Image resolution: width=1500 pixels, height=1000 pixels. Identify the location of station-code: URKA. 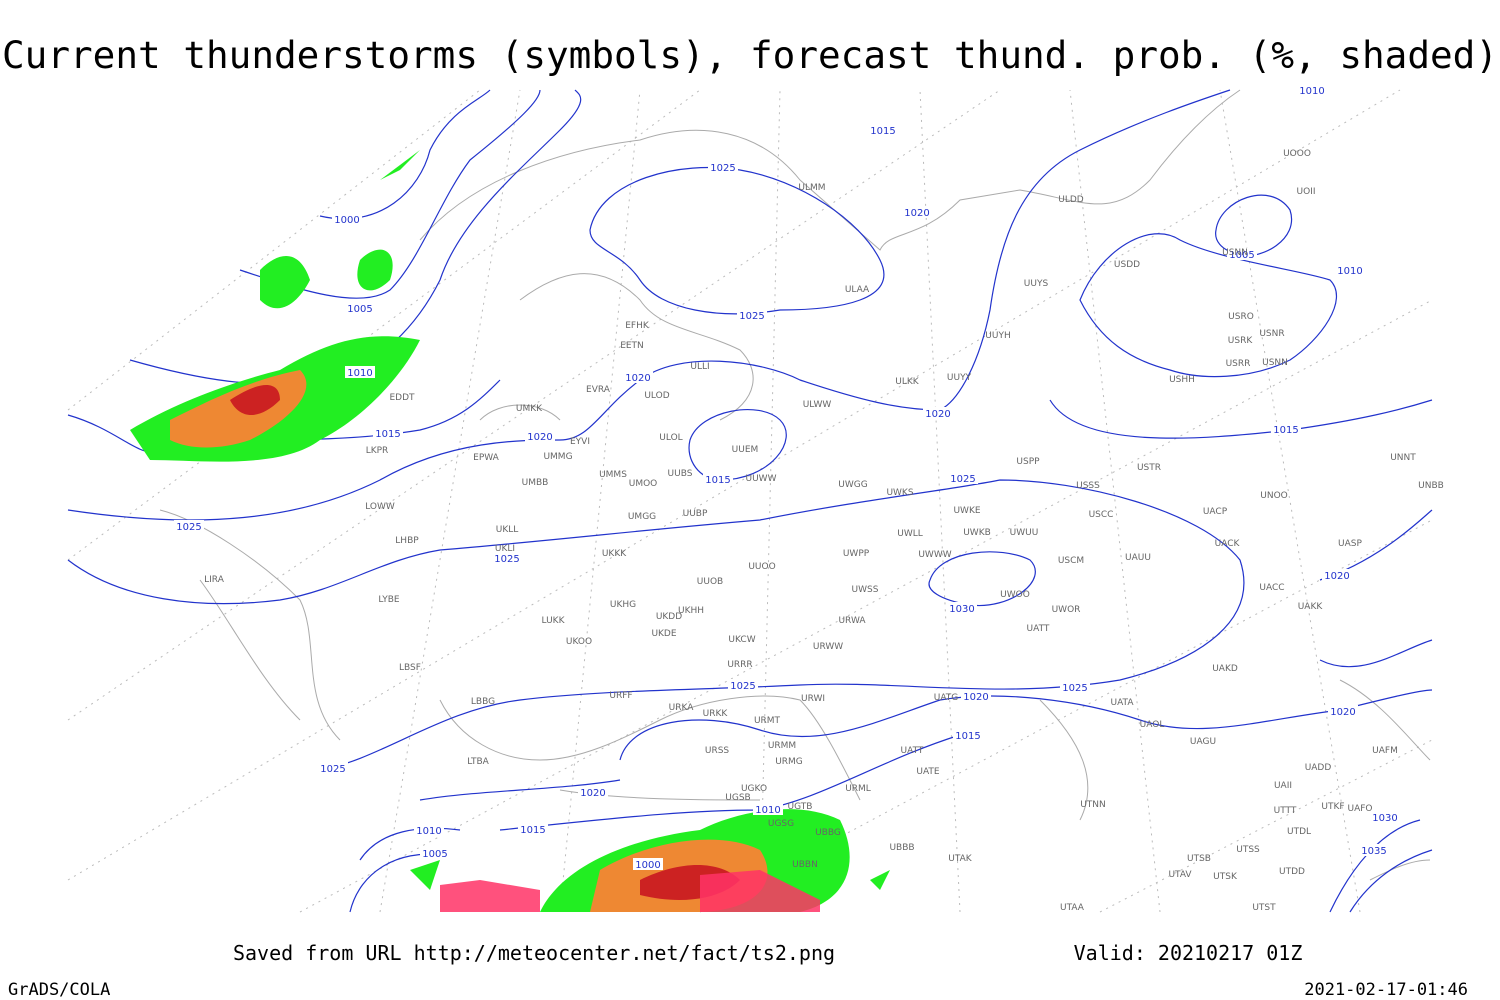
(682, 708).